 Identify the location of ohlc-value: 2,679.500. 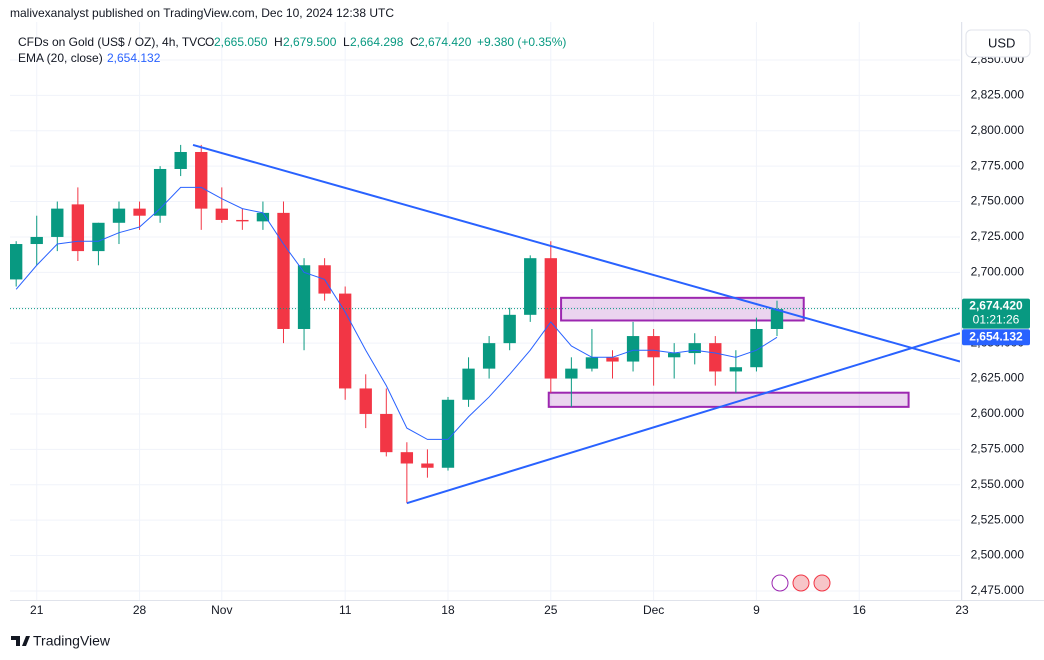
(310, 42).